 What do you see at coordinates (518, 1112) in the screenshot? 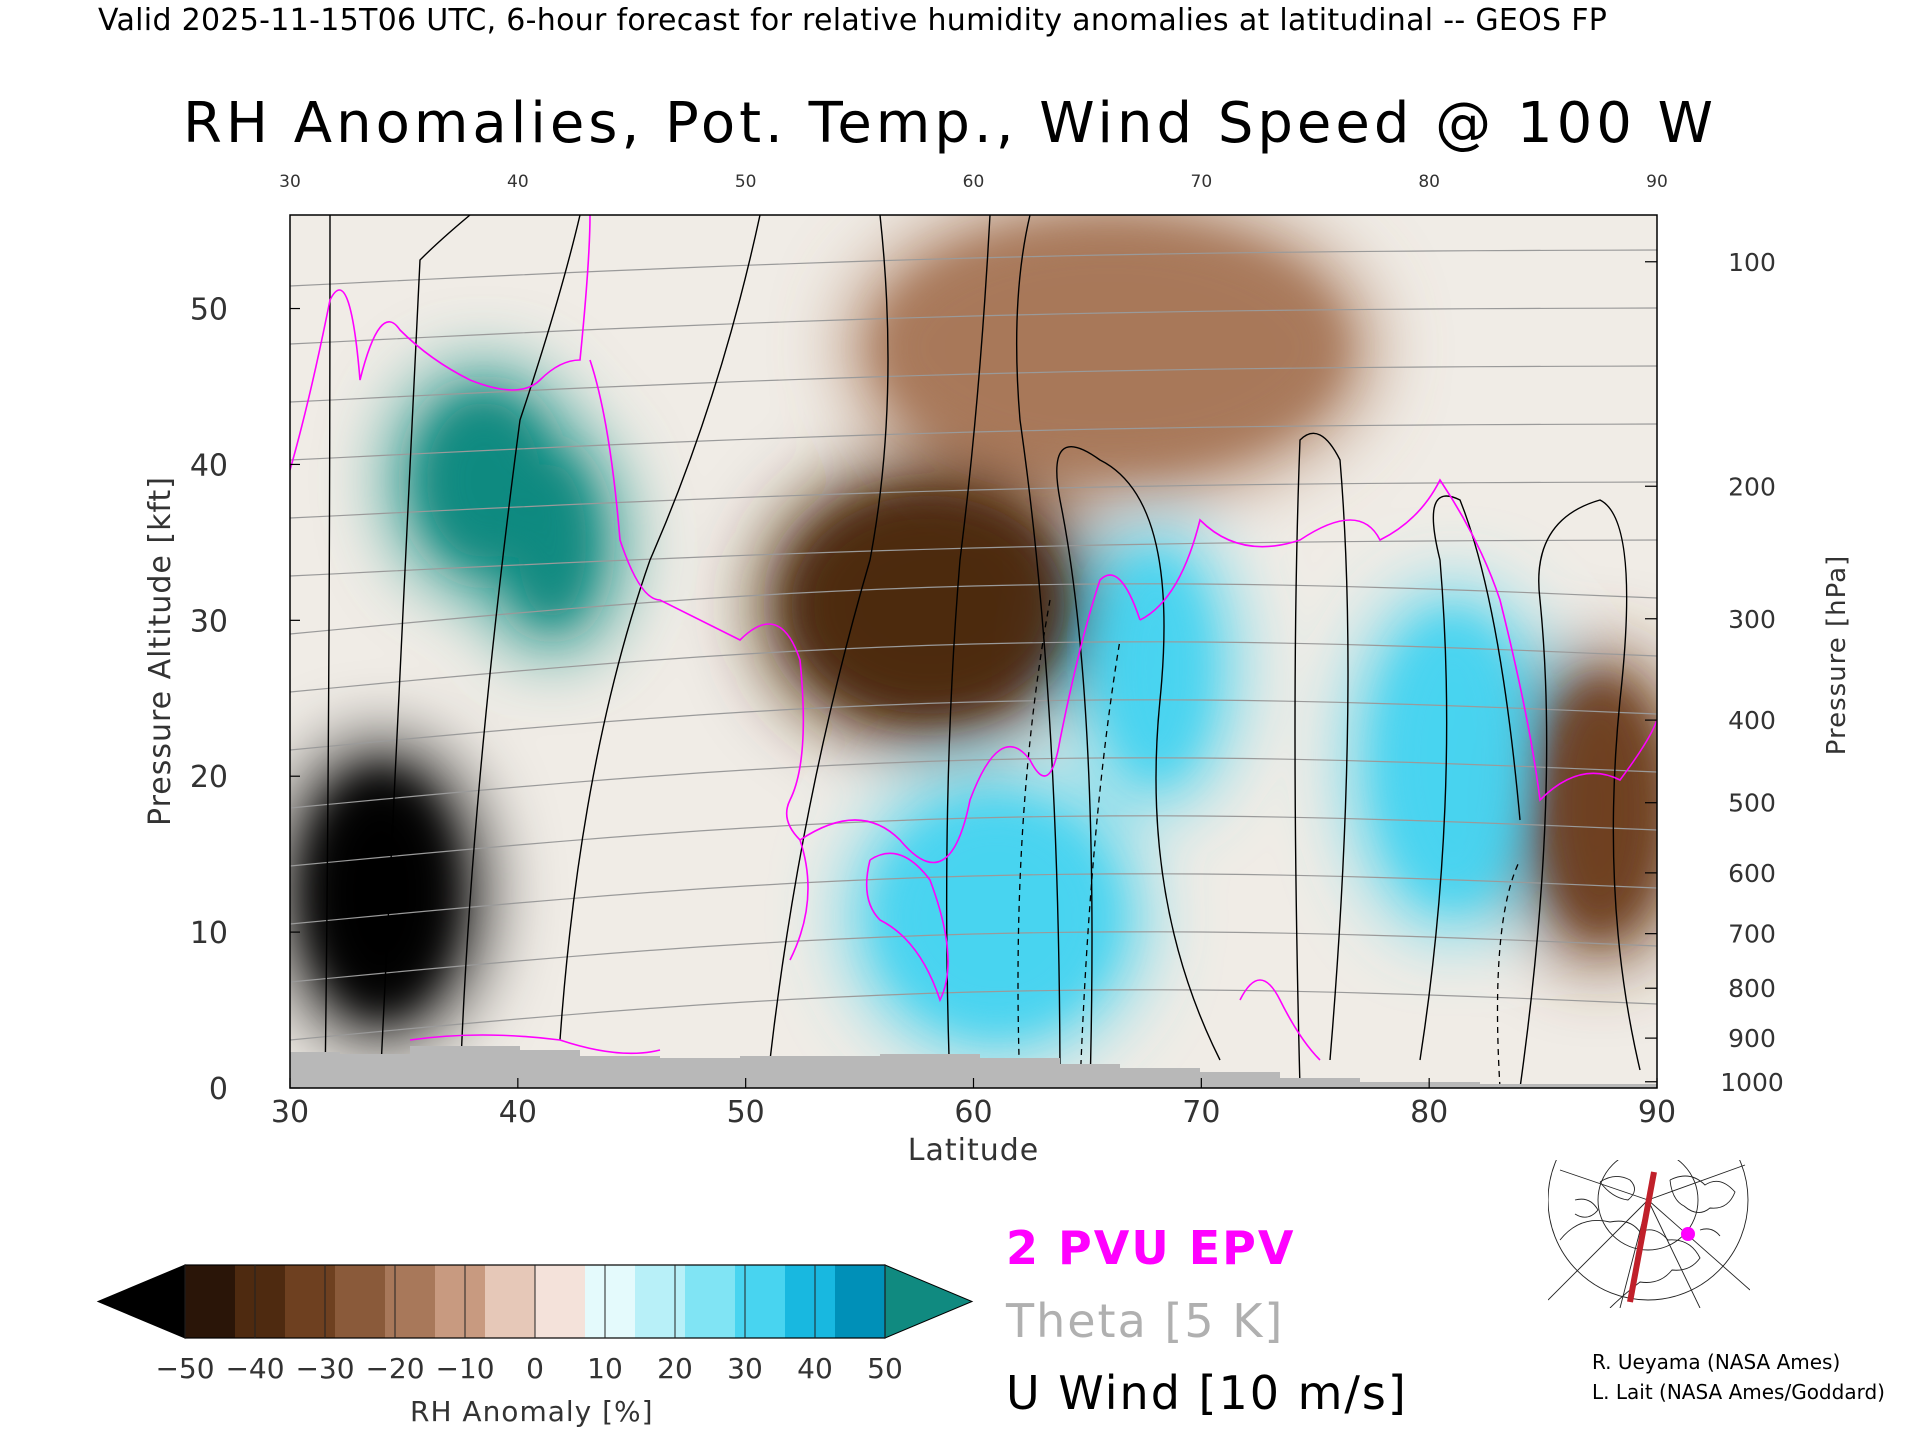
I see `x-tick-label-40: 40` at bounding box center [518, 1112].